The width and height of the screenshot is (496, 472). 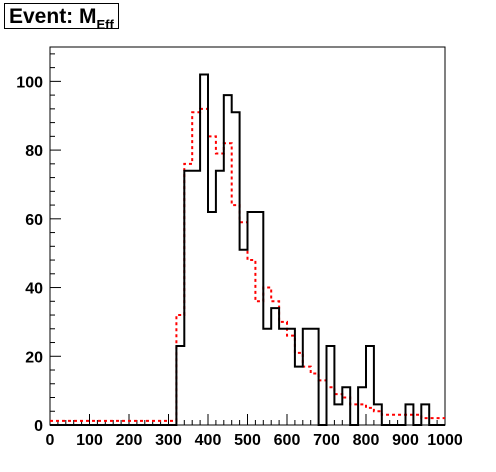 I want to click on y-tick-label: 80, so click(x=34, y=151).